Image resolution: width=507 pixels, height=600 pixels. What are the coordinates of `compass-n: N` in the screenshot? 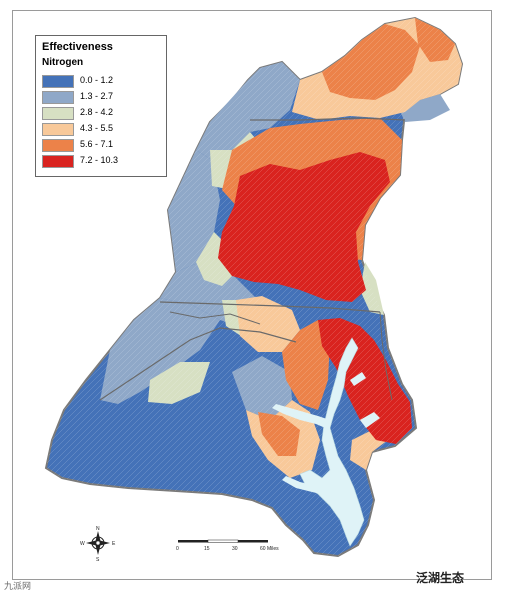 It's located at (98, 529).